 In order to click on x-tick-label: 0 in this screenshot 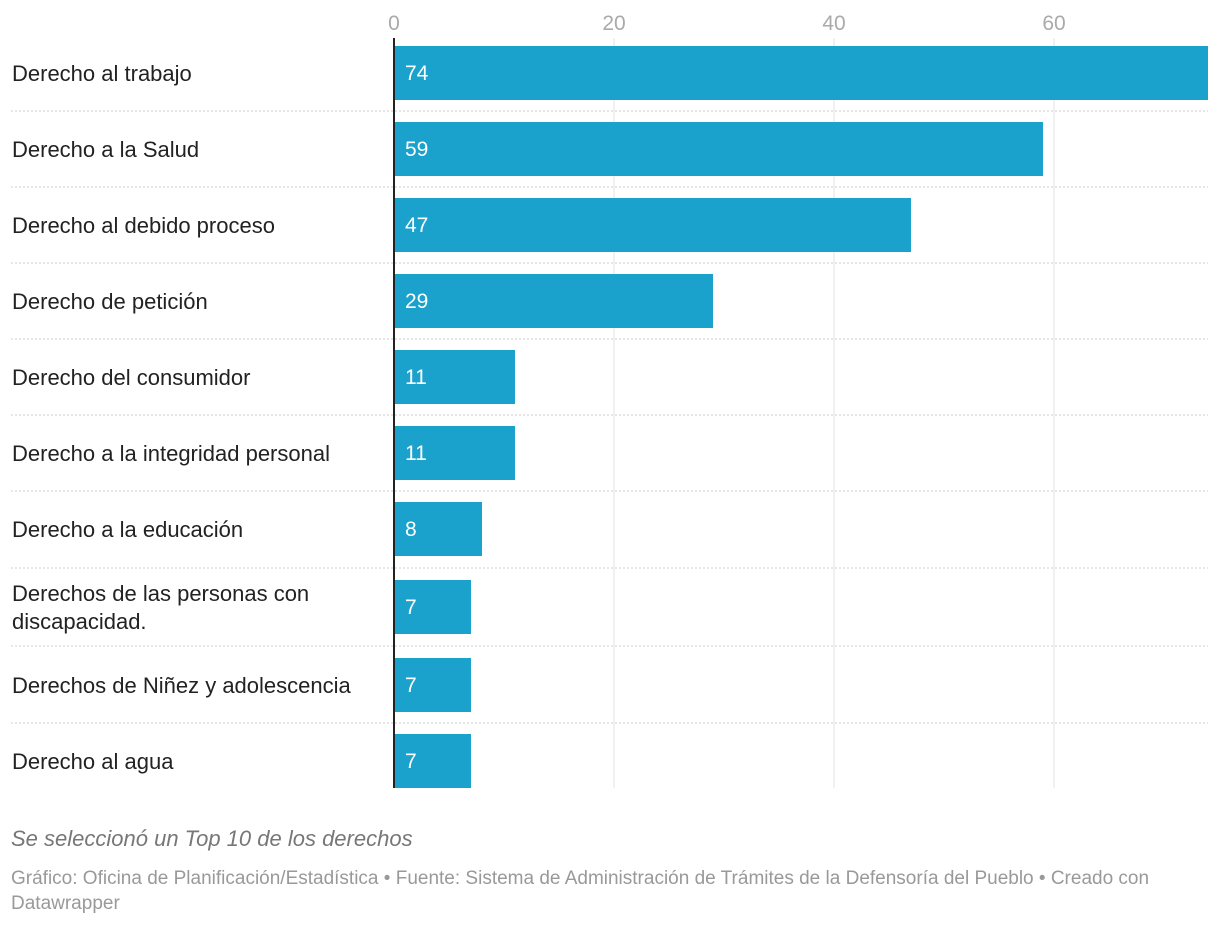, I will do `click(394, 23)`.